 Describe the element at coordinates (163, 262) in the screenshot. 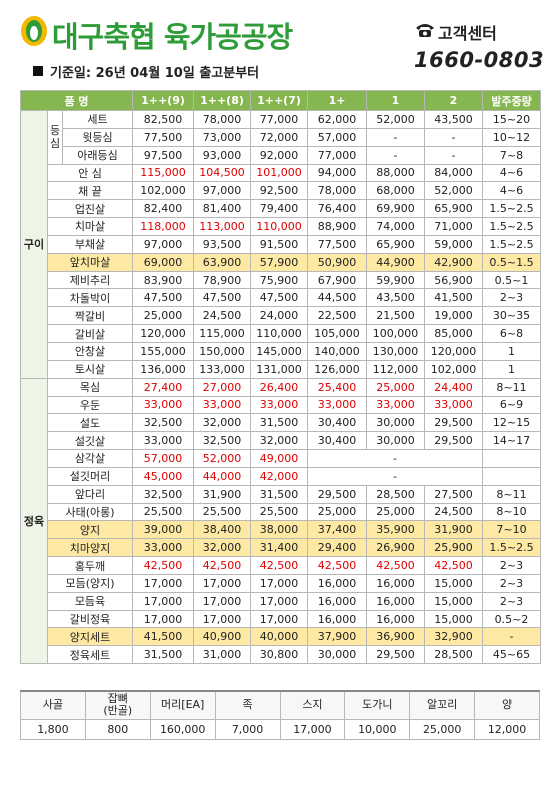

I see `price: 69,000` at that location.